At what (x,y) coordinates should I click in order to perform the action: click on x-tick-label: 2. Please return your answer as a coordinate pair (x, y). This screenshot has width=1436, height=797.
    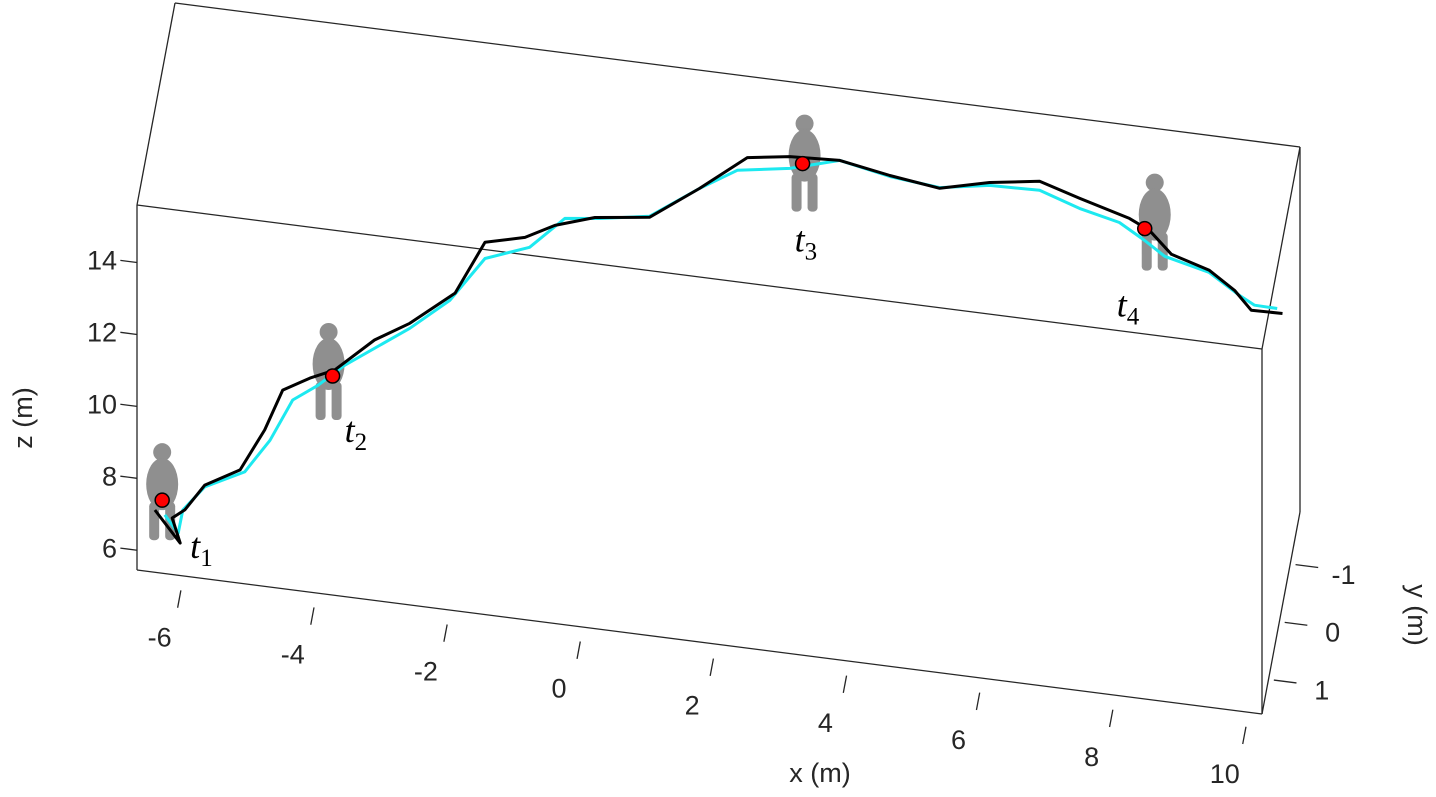
    Looking at the image, I should click on (692, 706).